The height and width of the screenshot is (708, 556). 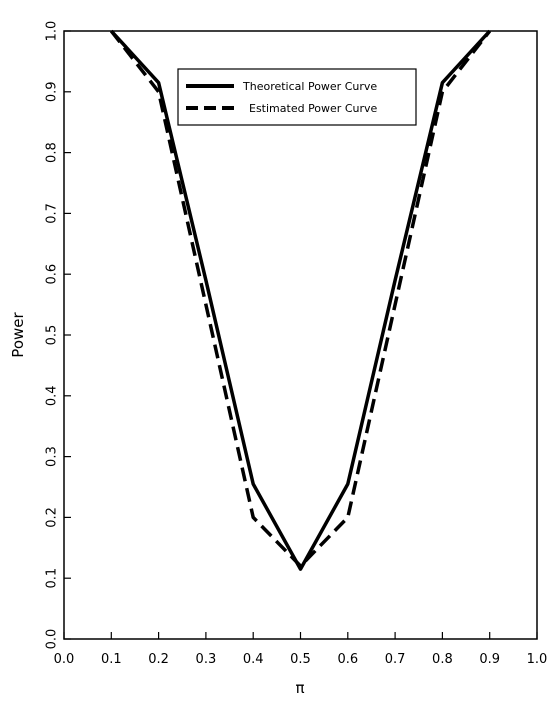 I want to click on y-tick-label: 0.5, so click(x=52, y=335).